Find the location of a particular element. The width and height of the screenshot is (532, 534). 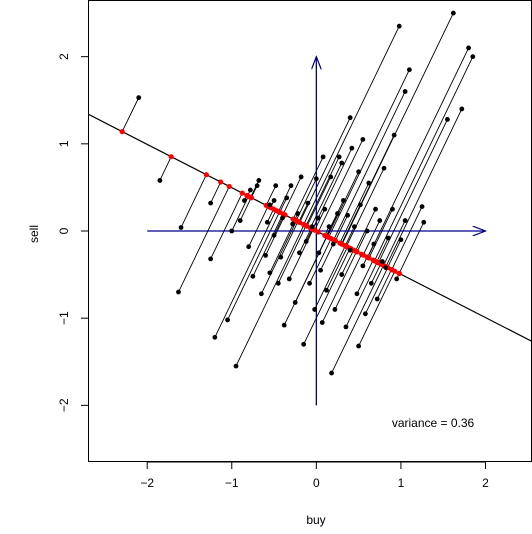

y-tick-label: 0 is located at coordinates (64, 230).